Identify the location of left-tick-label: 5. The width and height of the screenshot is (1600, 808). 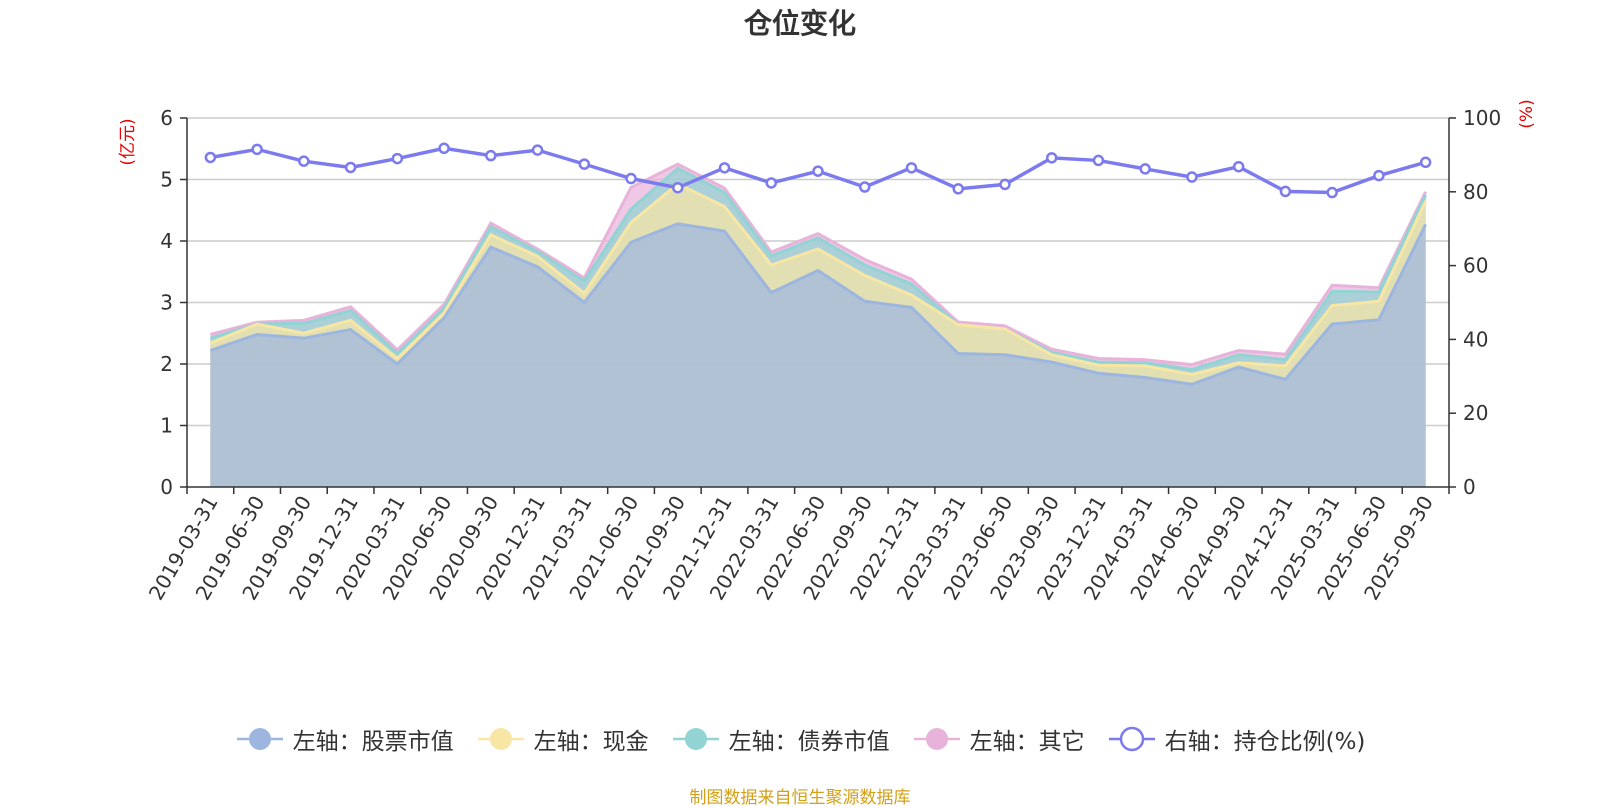
(166, 180).